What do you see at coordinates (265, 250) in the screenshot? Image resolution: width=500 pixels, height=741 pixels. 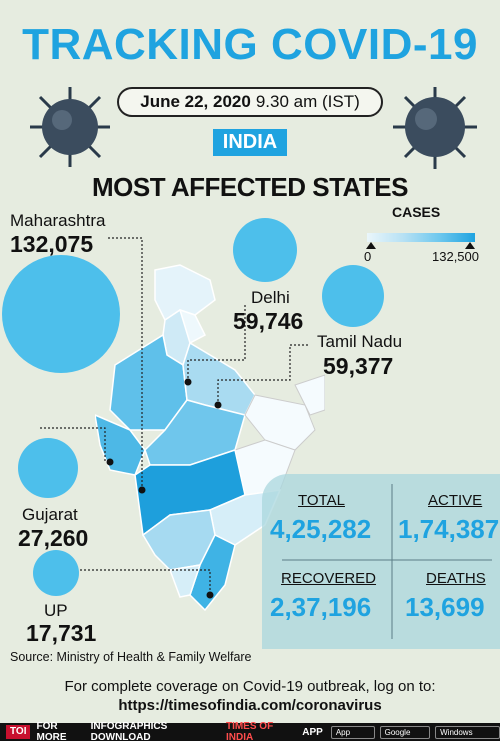 I see `bubble-delhi` at bounding box center [265, 250].